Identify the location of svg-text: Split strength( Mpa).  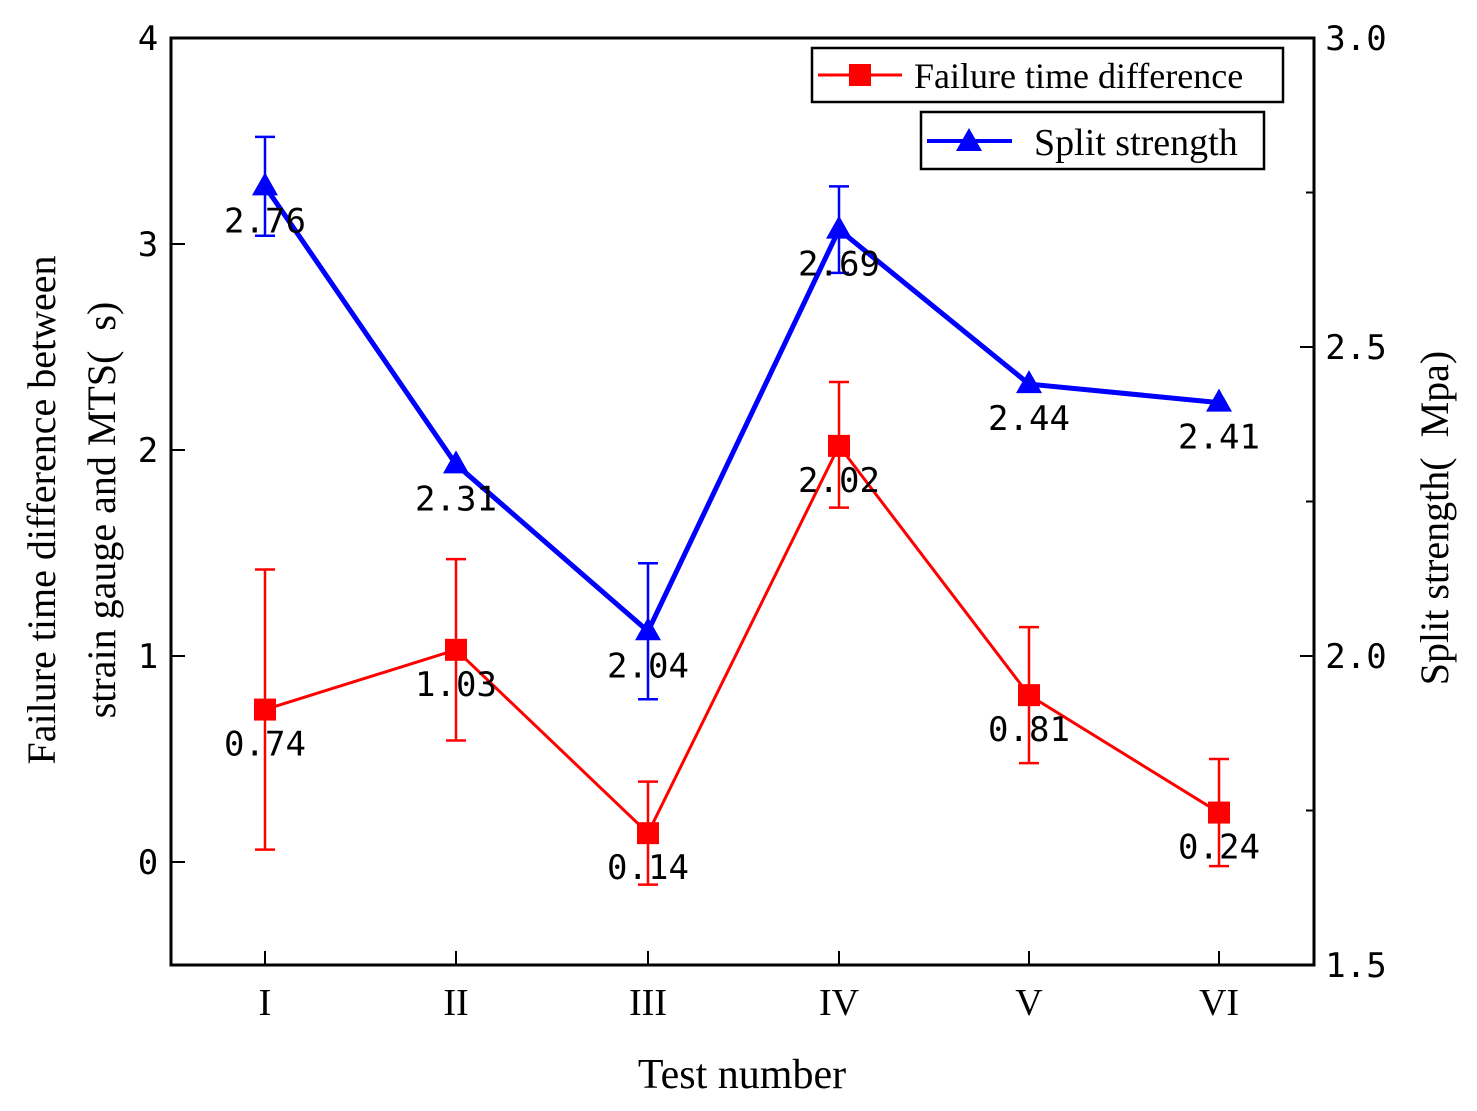
(1434, 518).